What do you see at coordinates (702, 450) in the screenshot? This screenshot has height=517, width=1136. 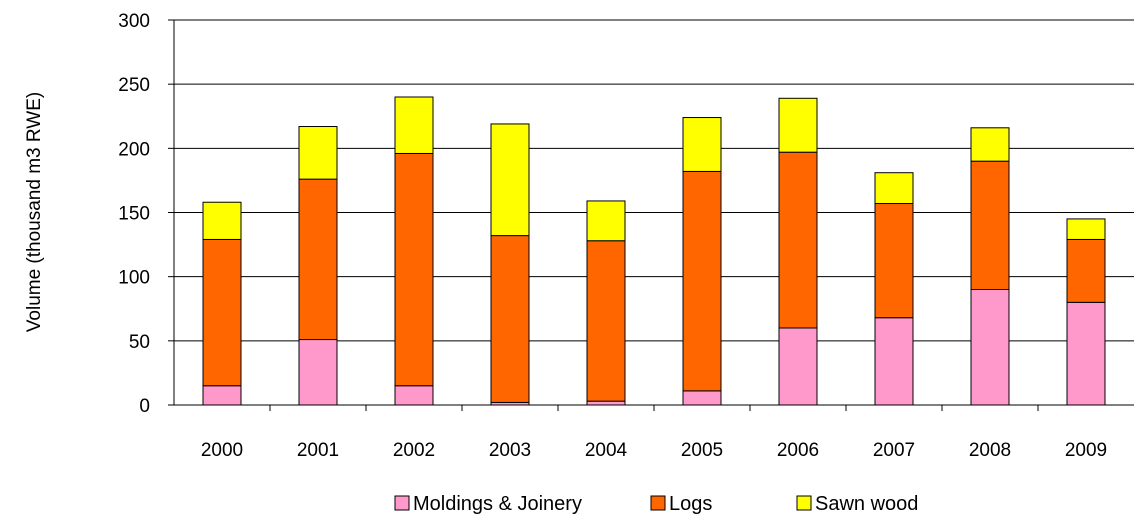 I see `x-tick-label: 2005` at bounding box center [702, 450].